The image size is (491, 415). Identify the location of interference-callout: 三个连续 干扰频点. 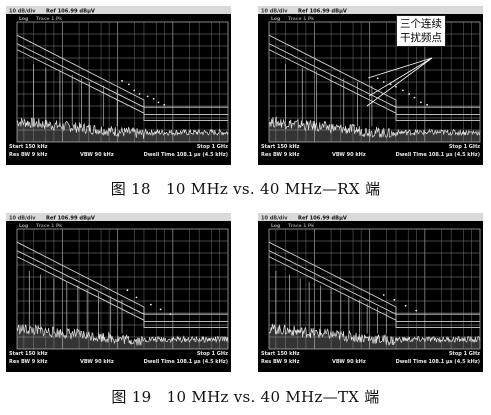
(421, 31).